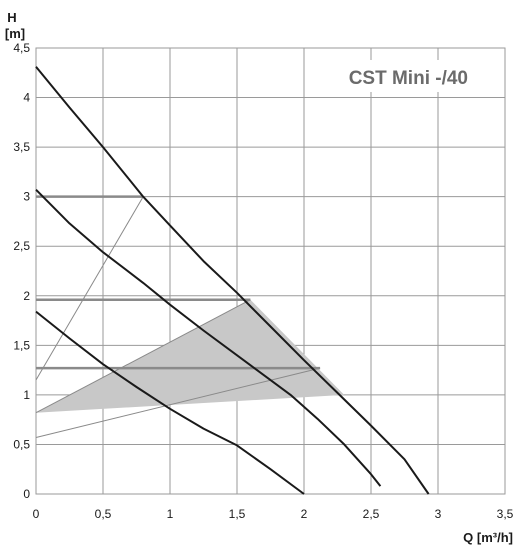  I want to click on x-tick-label-5: 2,5, so click(371, 514).